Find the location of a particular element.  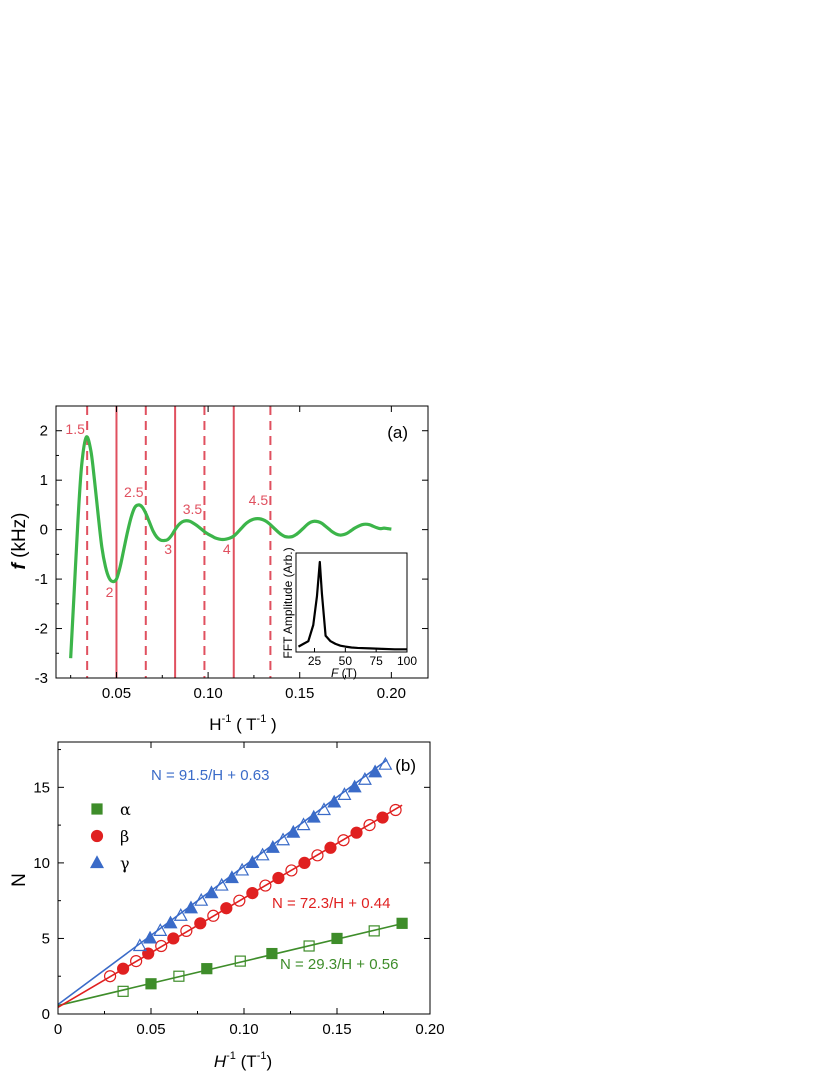

fft-series is located at coordinates (352, 605).